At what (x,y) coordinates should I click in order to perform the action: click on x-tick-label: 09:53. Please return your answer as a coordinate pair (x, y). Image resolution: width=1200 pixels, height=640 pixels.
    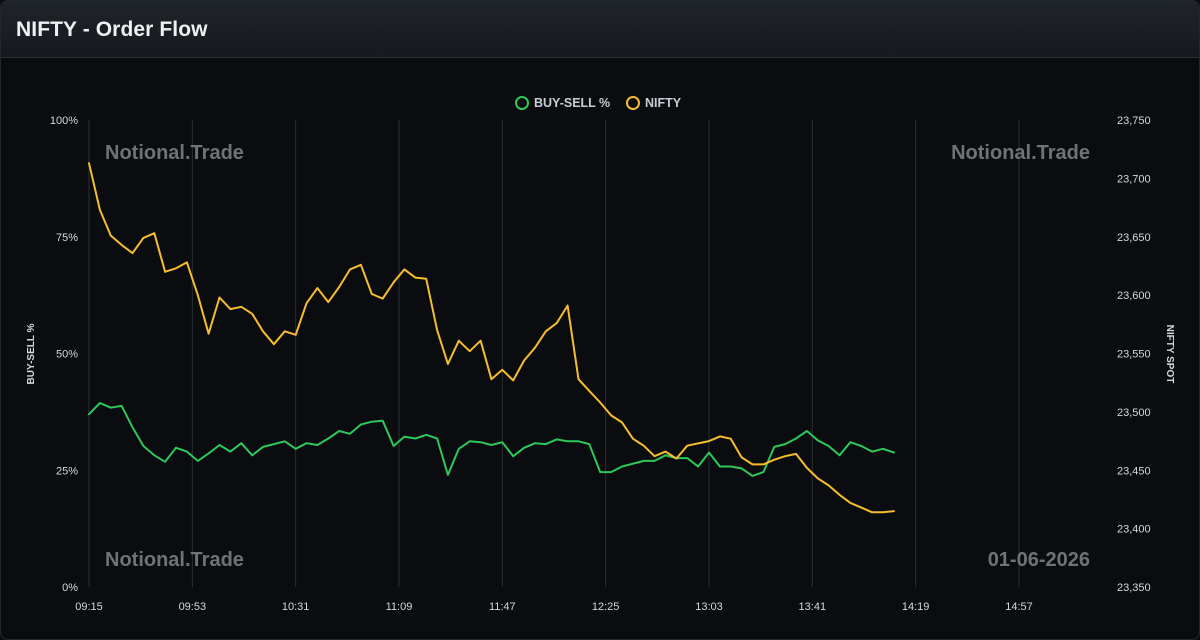
    Looking at the image, I should click on (193, 607).